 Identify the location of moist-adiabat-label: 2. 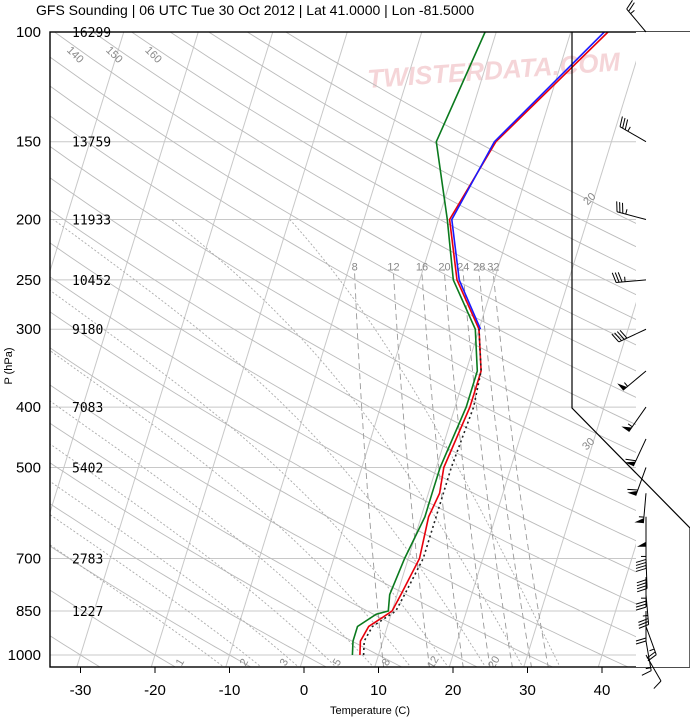
(244, 662).